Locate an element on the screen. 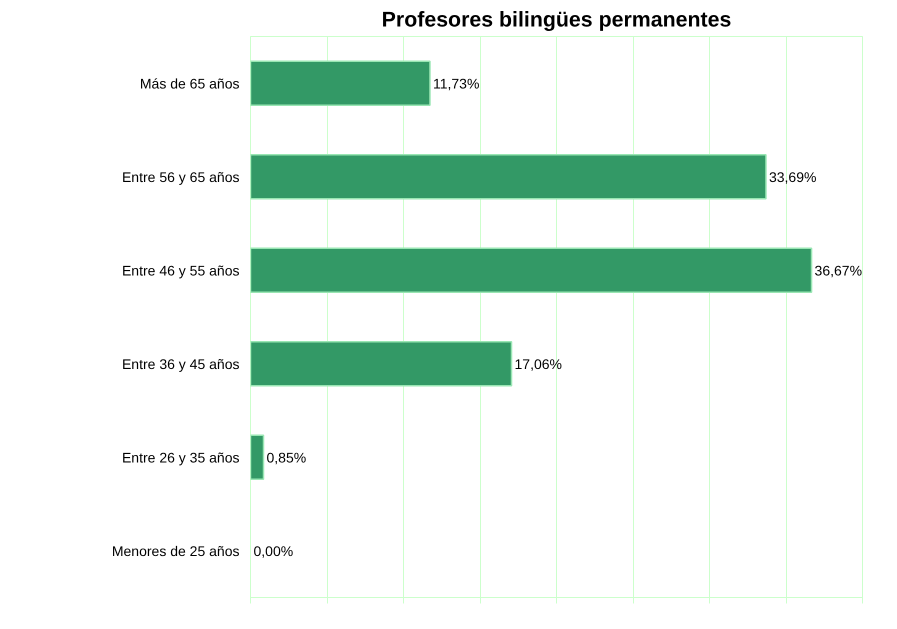 This screenshot has height=629, width=897. y-tick-label: Más de 65 años is located at coordinates (190, 83).